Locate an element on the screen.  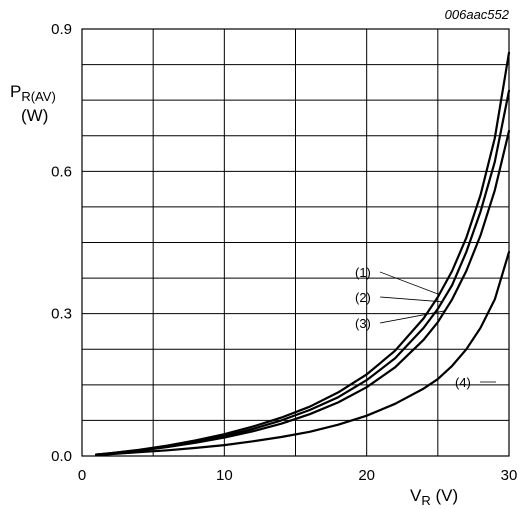
y-axis-title: PR(AV) is located at coordinates (33, 93).